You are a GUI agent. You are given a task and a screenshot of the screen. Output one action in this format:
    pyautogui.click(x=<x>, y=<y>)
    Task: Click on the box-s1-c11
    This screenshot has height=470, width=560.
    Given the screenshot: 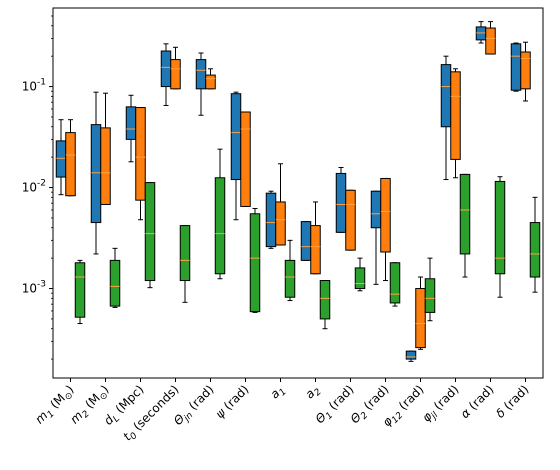 What is the action you would take?
    pyautogui.click(x=455, y=123)
    